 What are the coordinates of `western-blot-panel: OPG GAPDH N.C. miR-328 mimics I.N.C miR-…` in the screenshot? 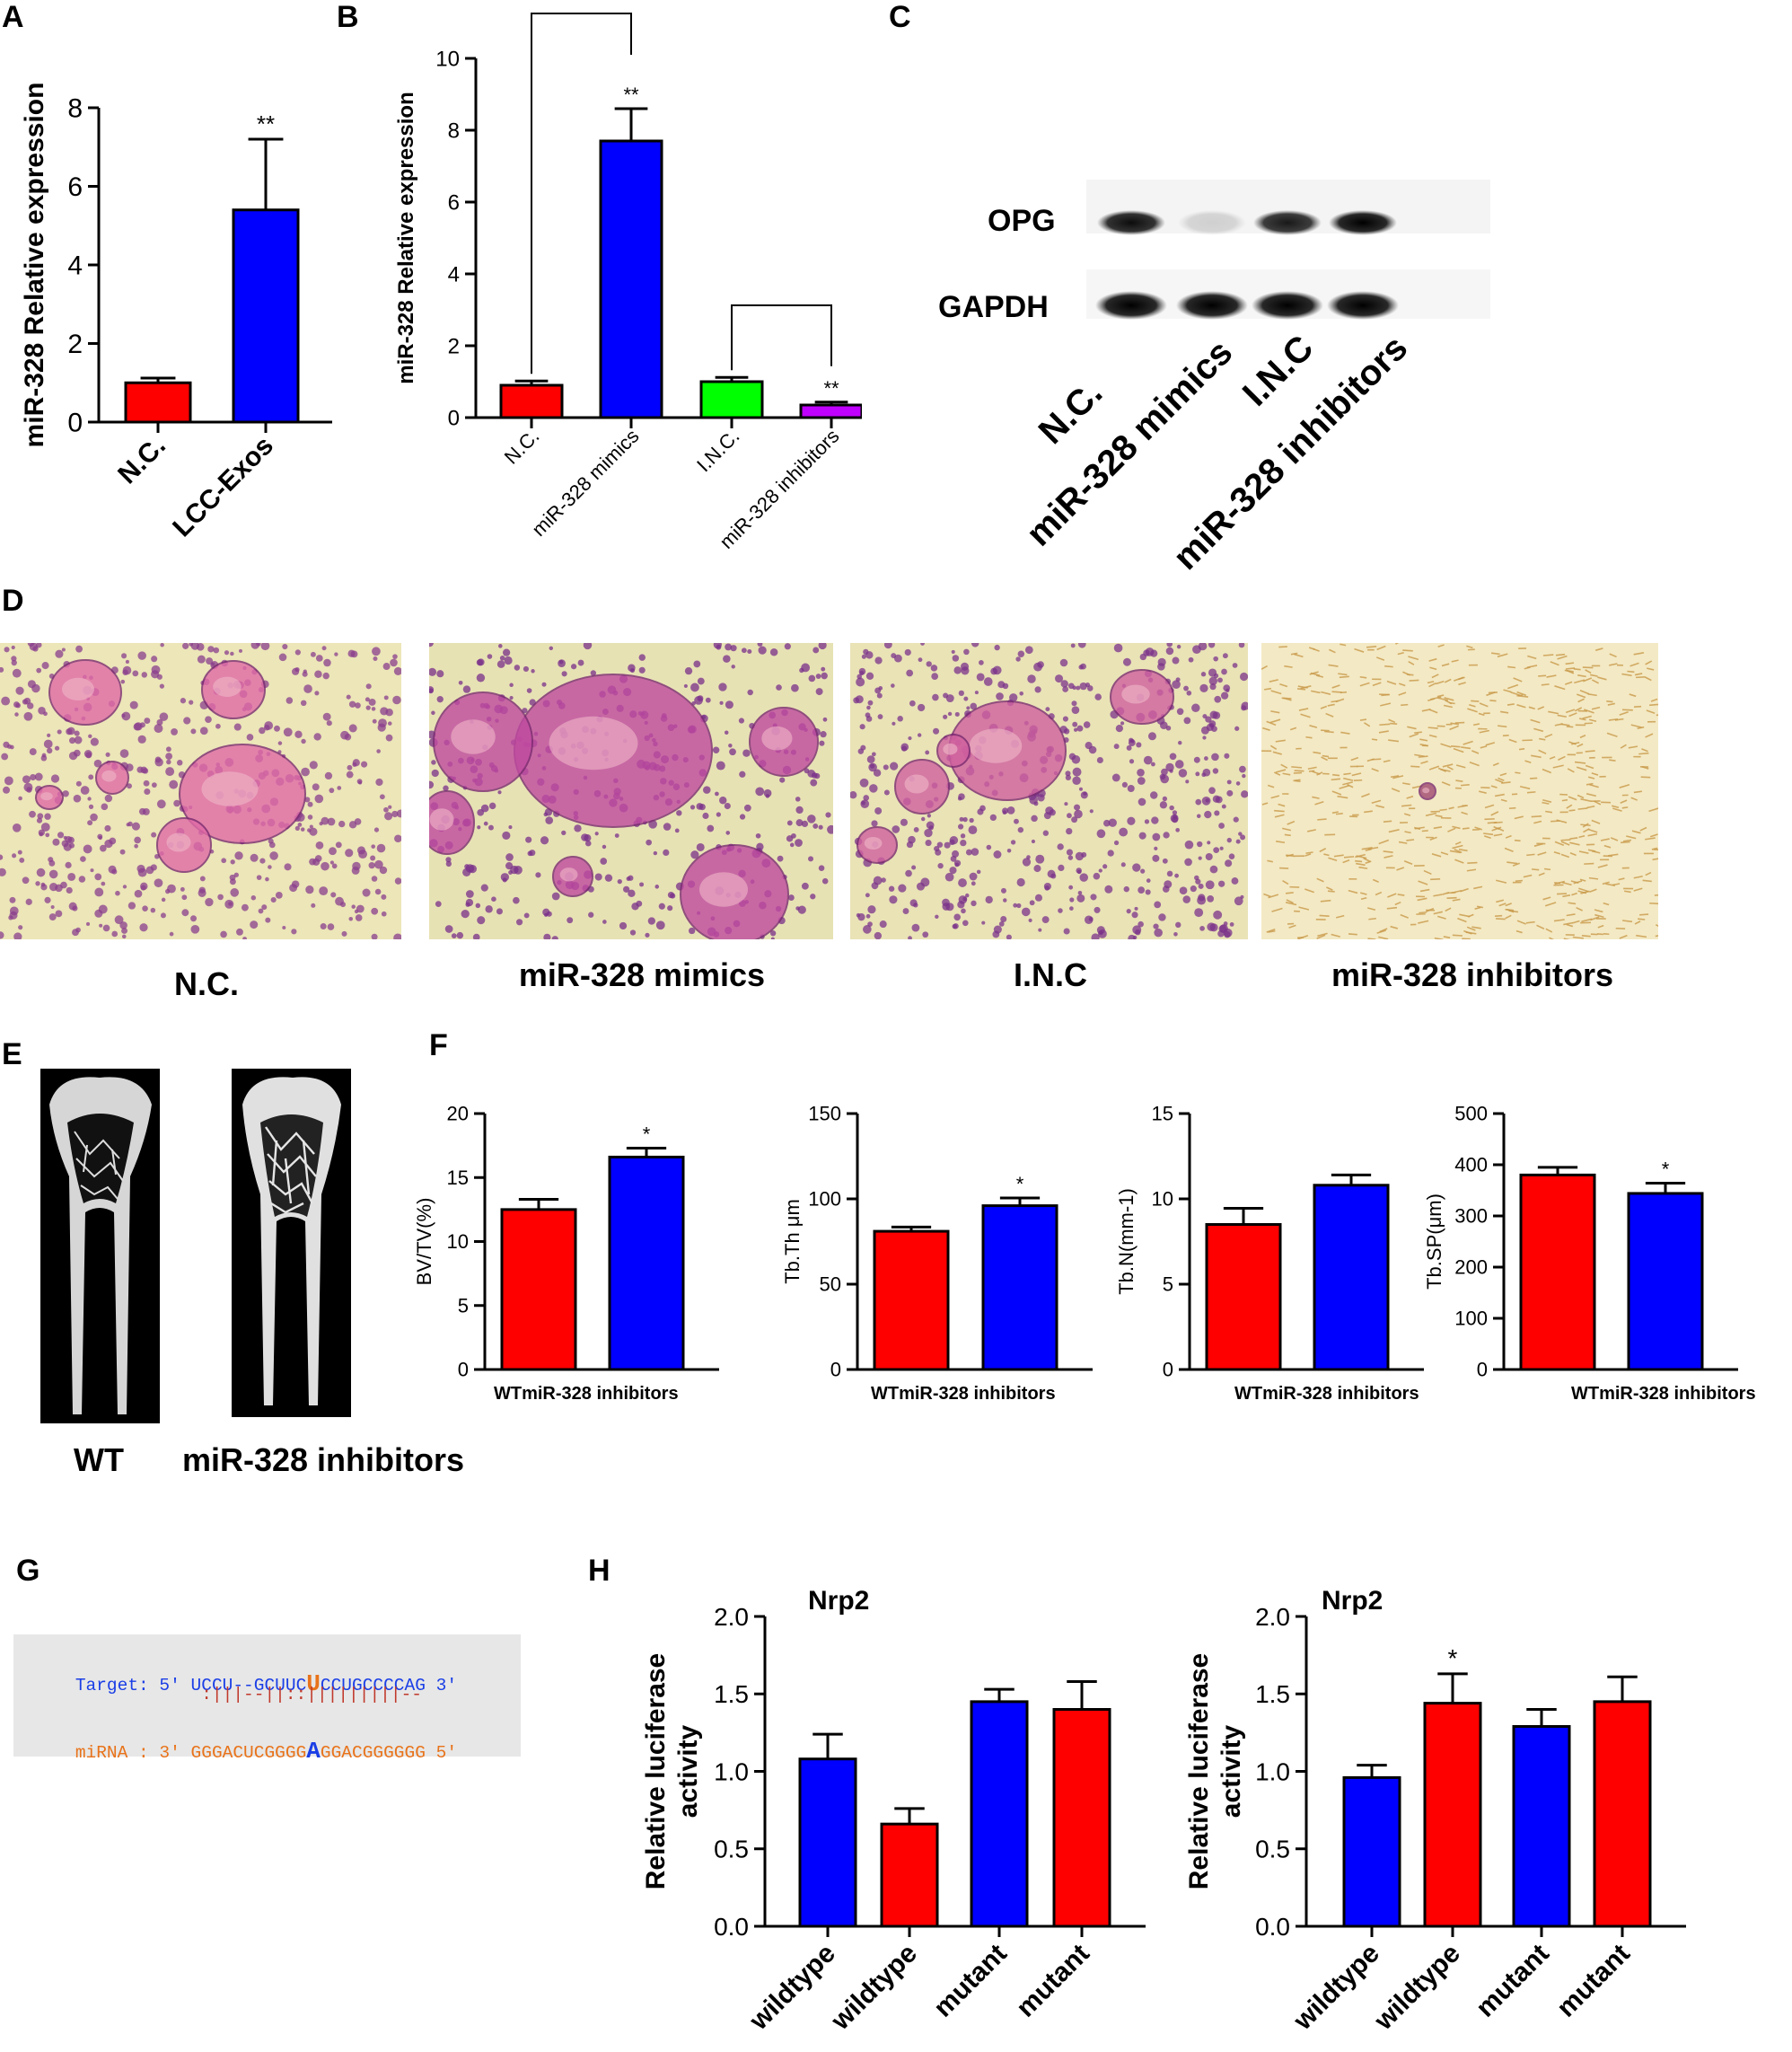 It's located at (1208, 386).